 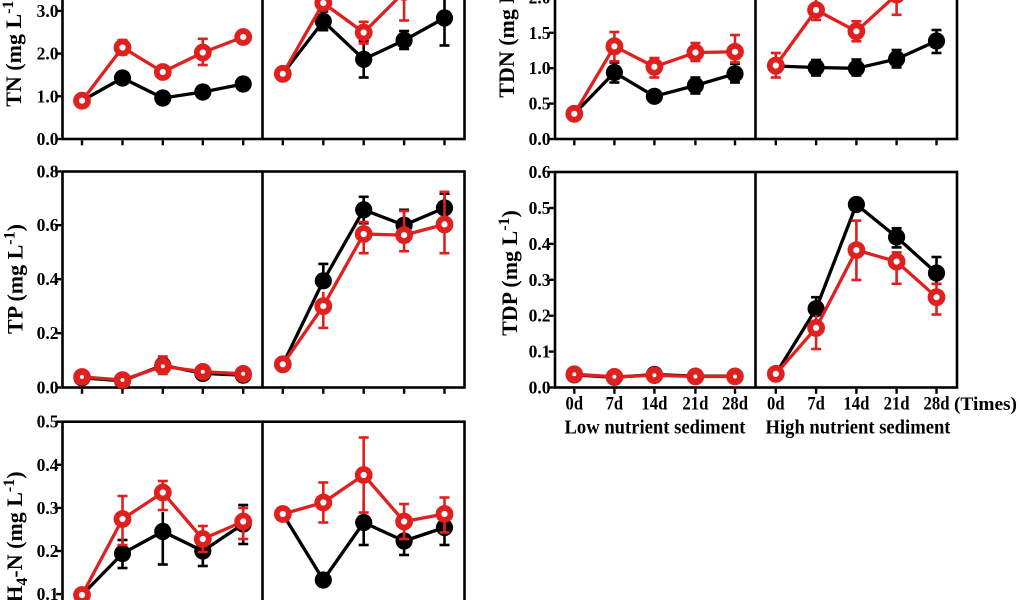 What do you see at coordinates (509, 273) in the screenshot?
I see `svg-text: TDP (mg L-1)` at bounding box center [509, 273].